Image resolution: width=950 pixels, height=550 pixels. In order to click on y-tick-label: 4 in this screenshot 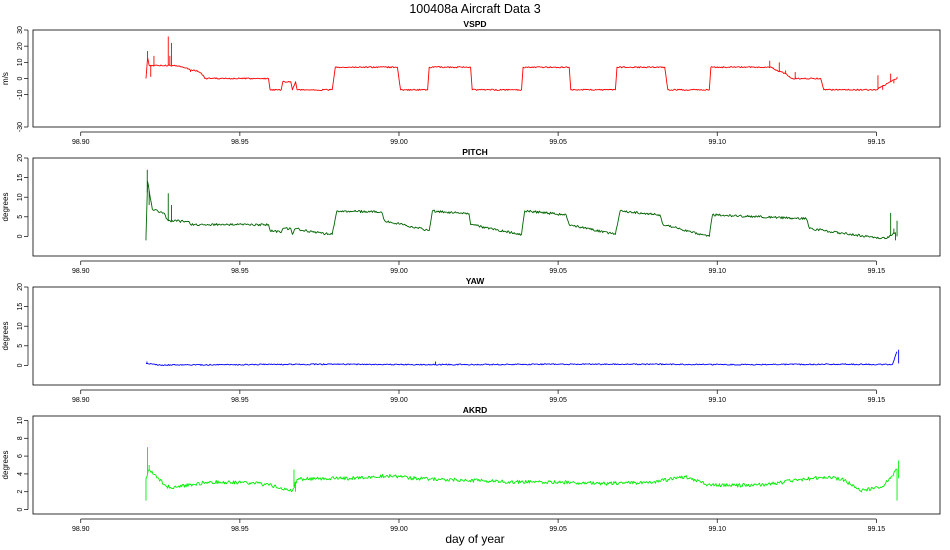, I will do `click(20, 474)`.